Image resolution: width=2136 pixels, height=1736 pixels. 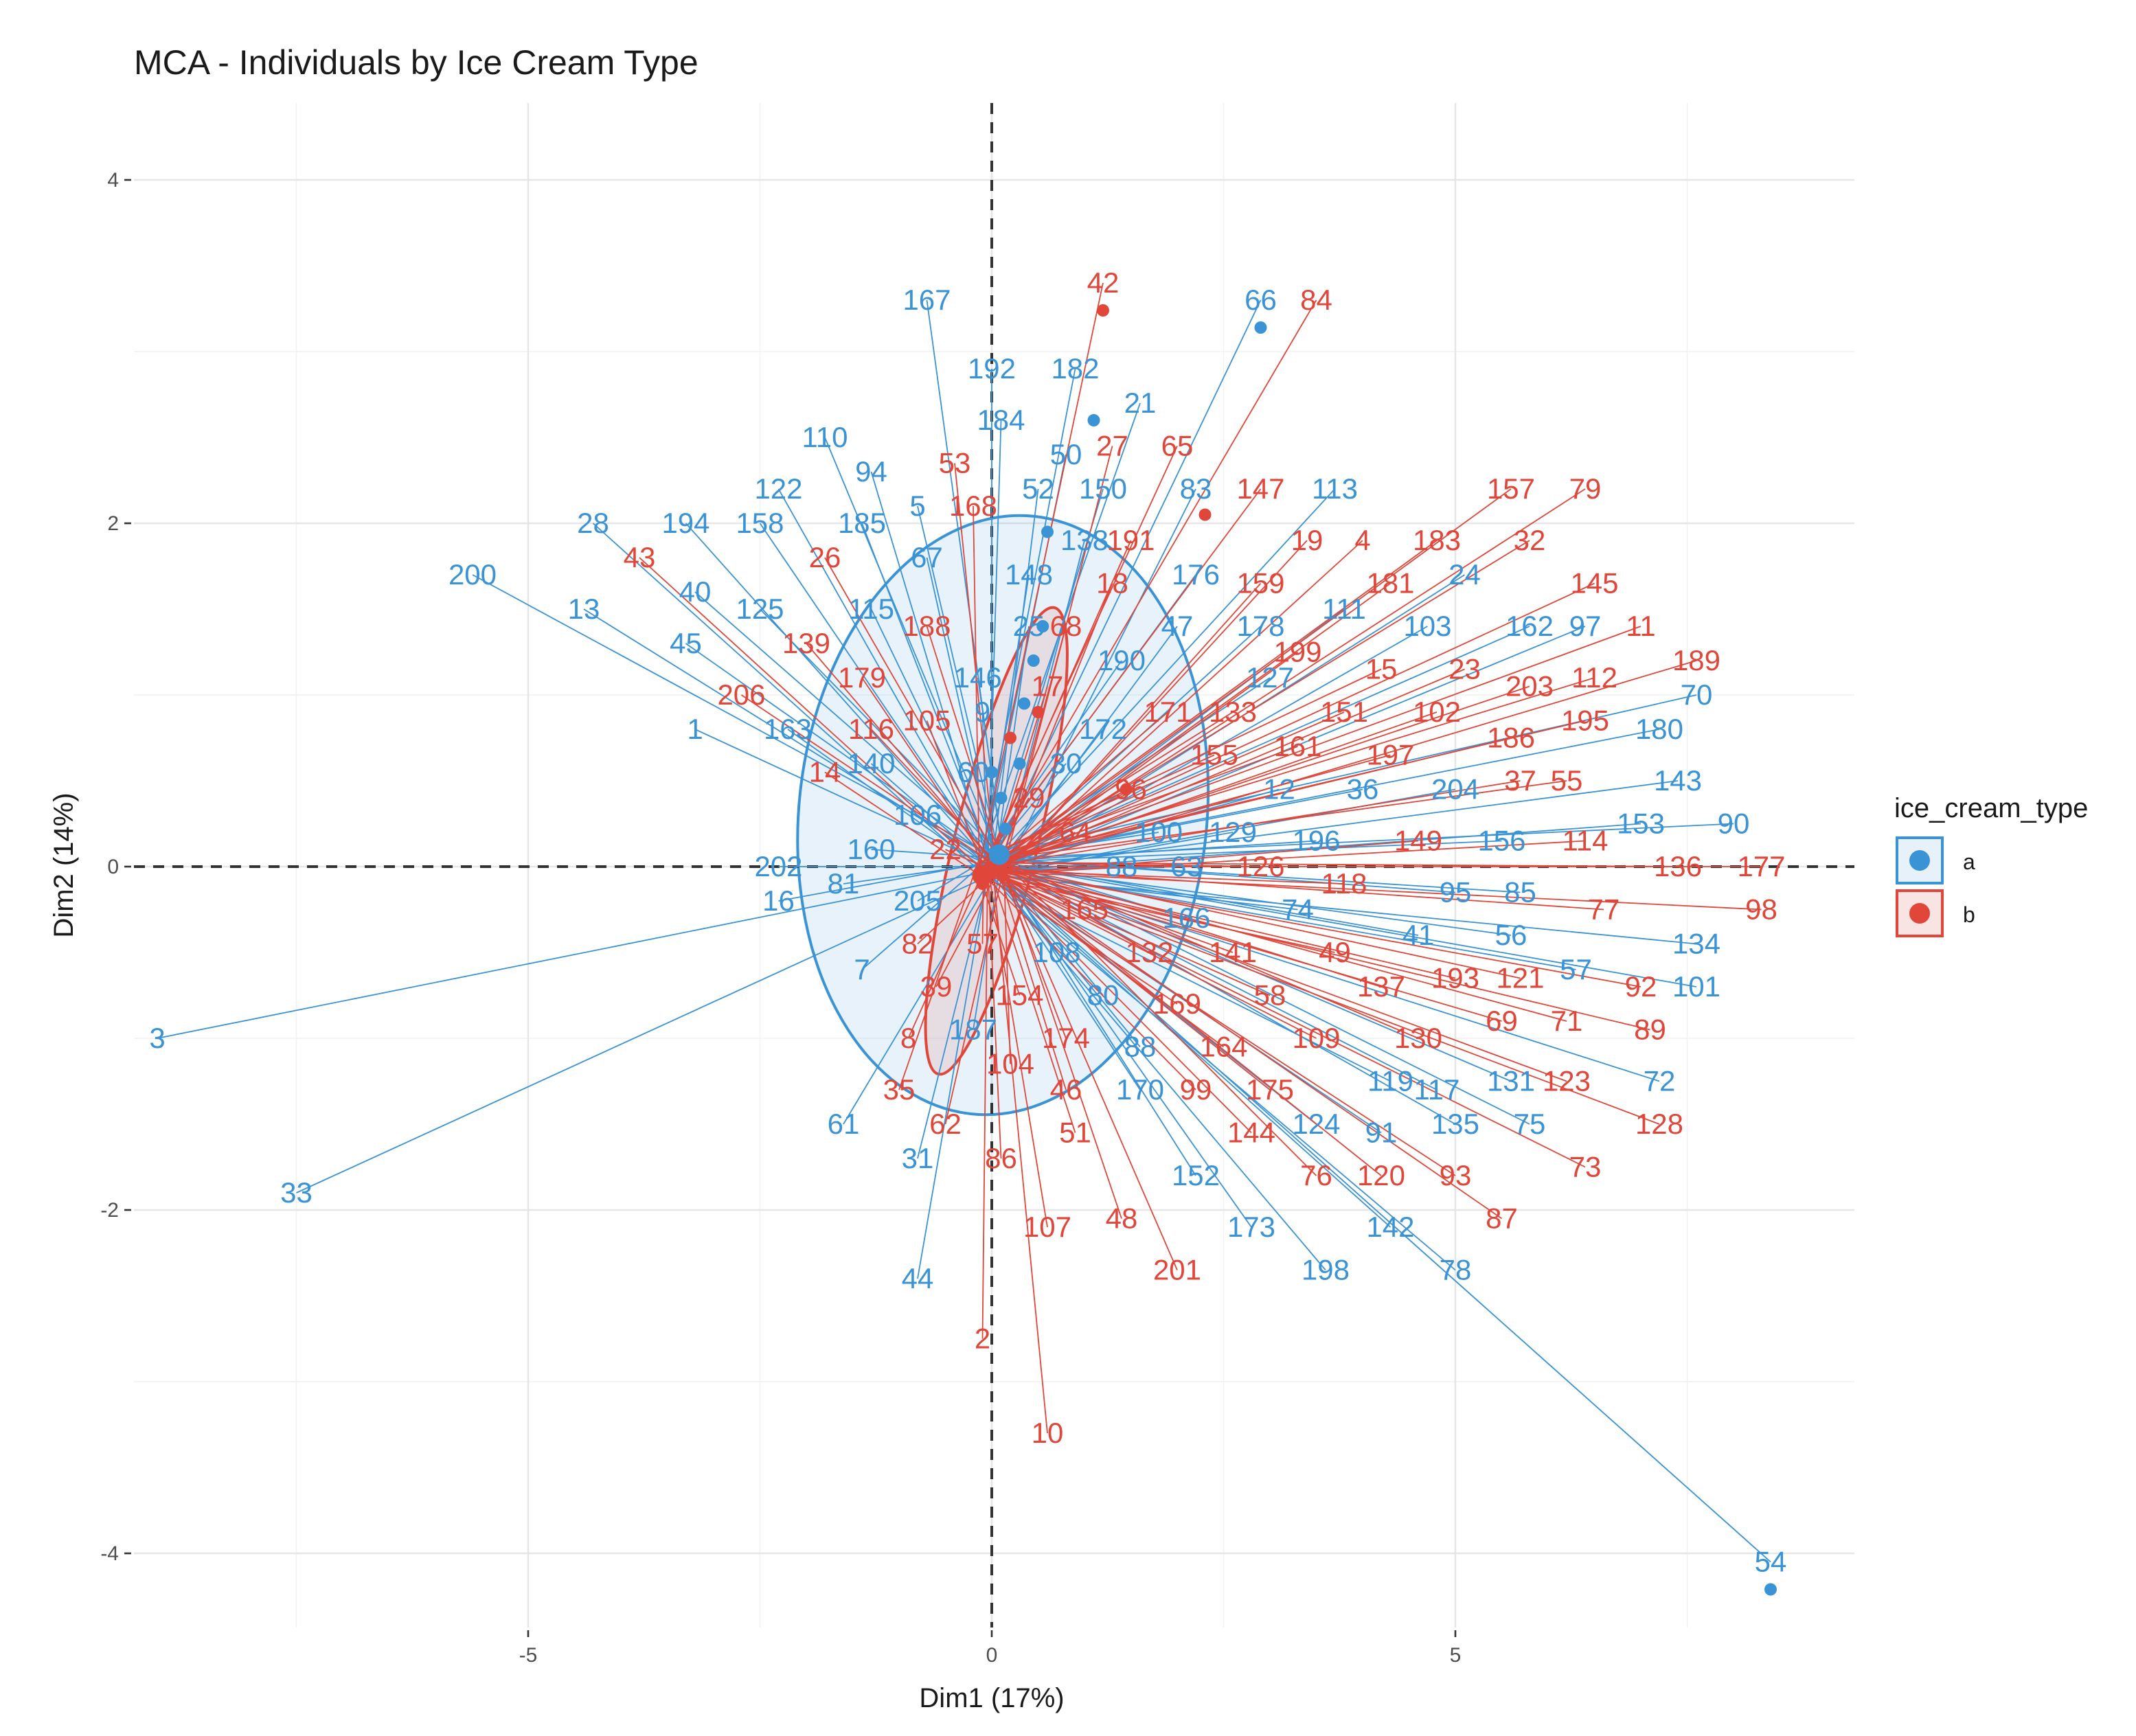 I want to click on point-label: 155, so click(x=1214, y=755).